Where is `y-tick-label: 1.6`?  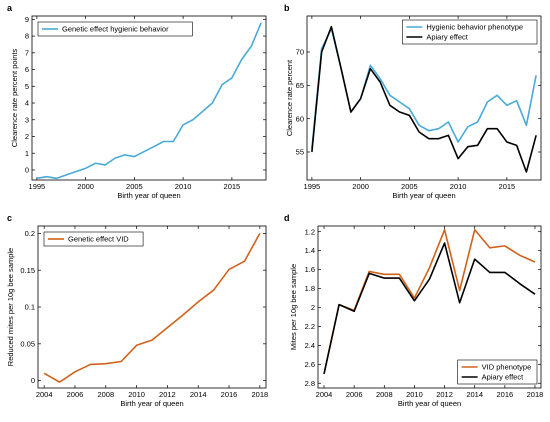 y-tick-label: 1.6 is located at coordinates (310, 269).